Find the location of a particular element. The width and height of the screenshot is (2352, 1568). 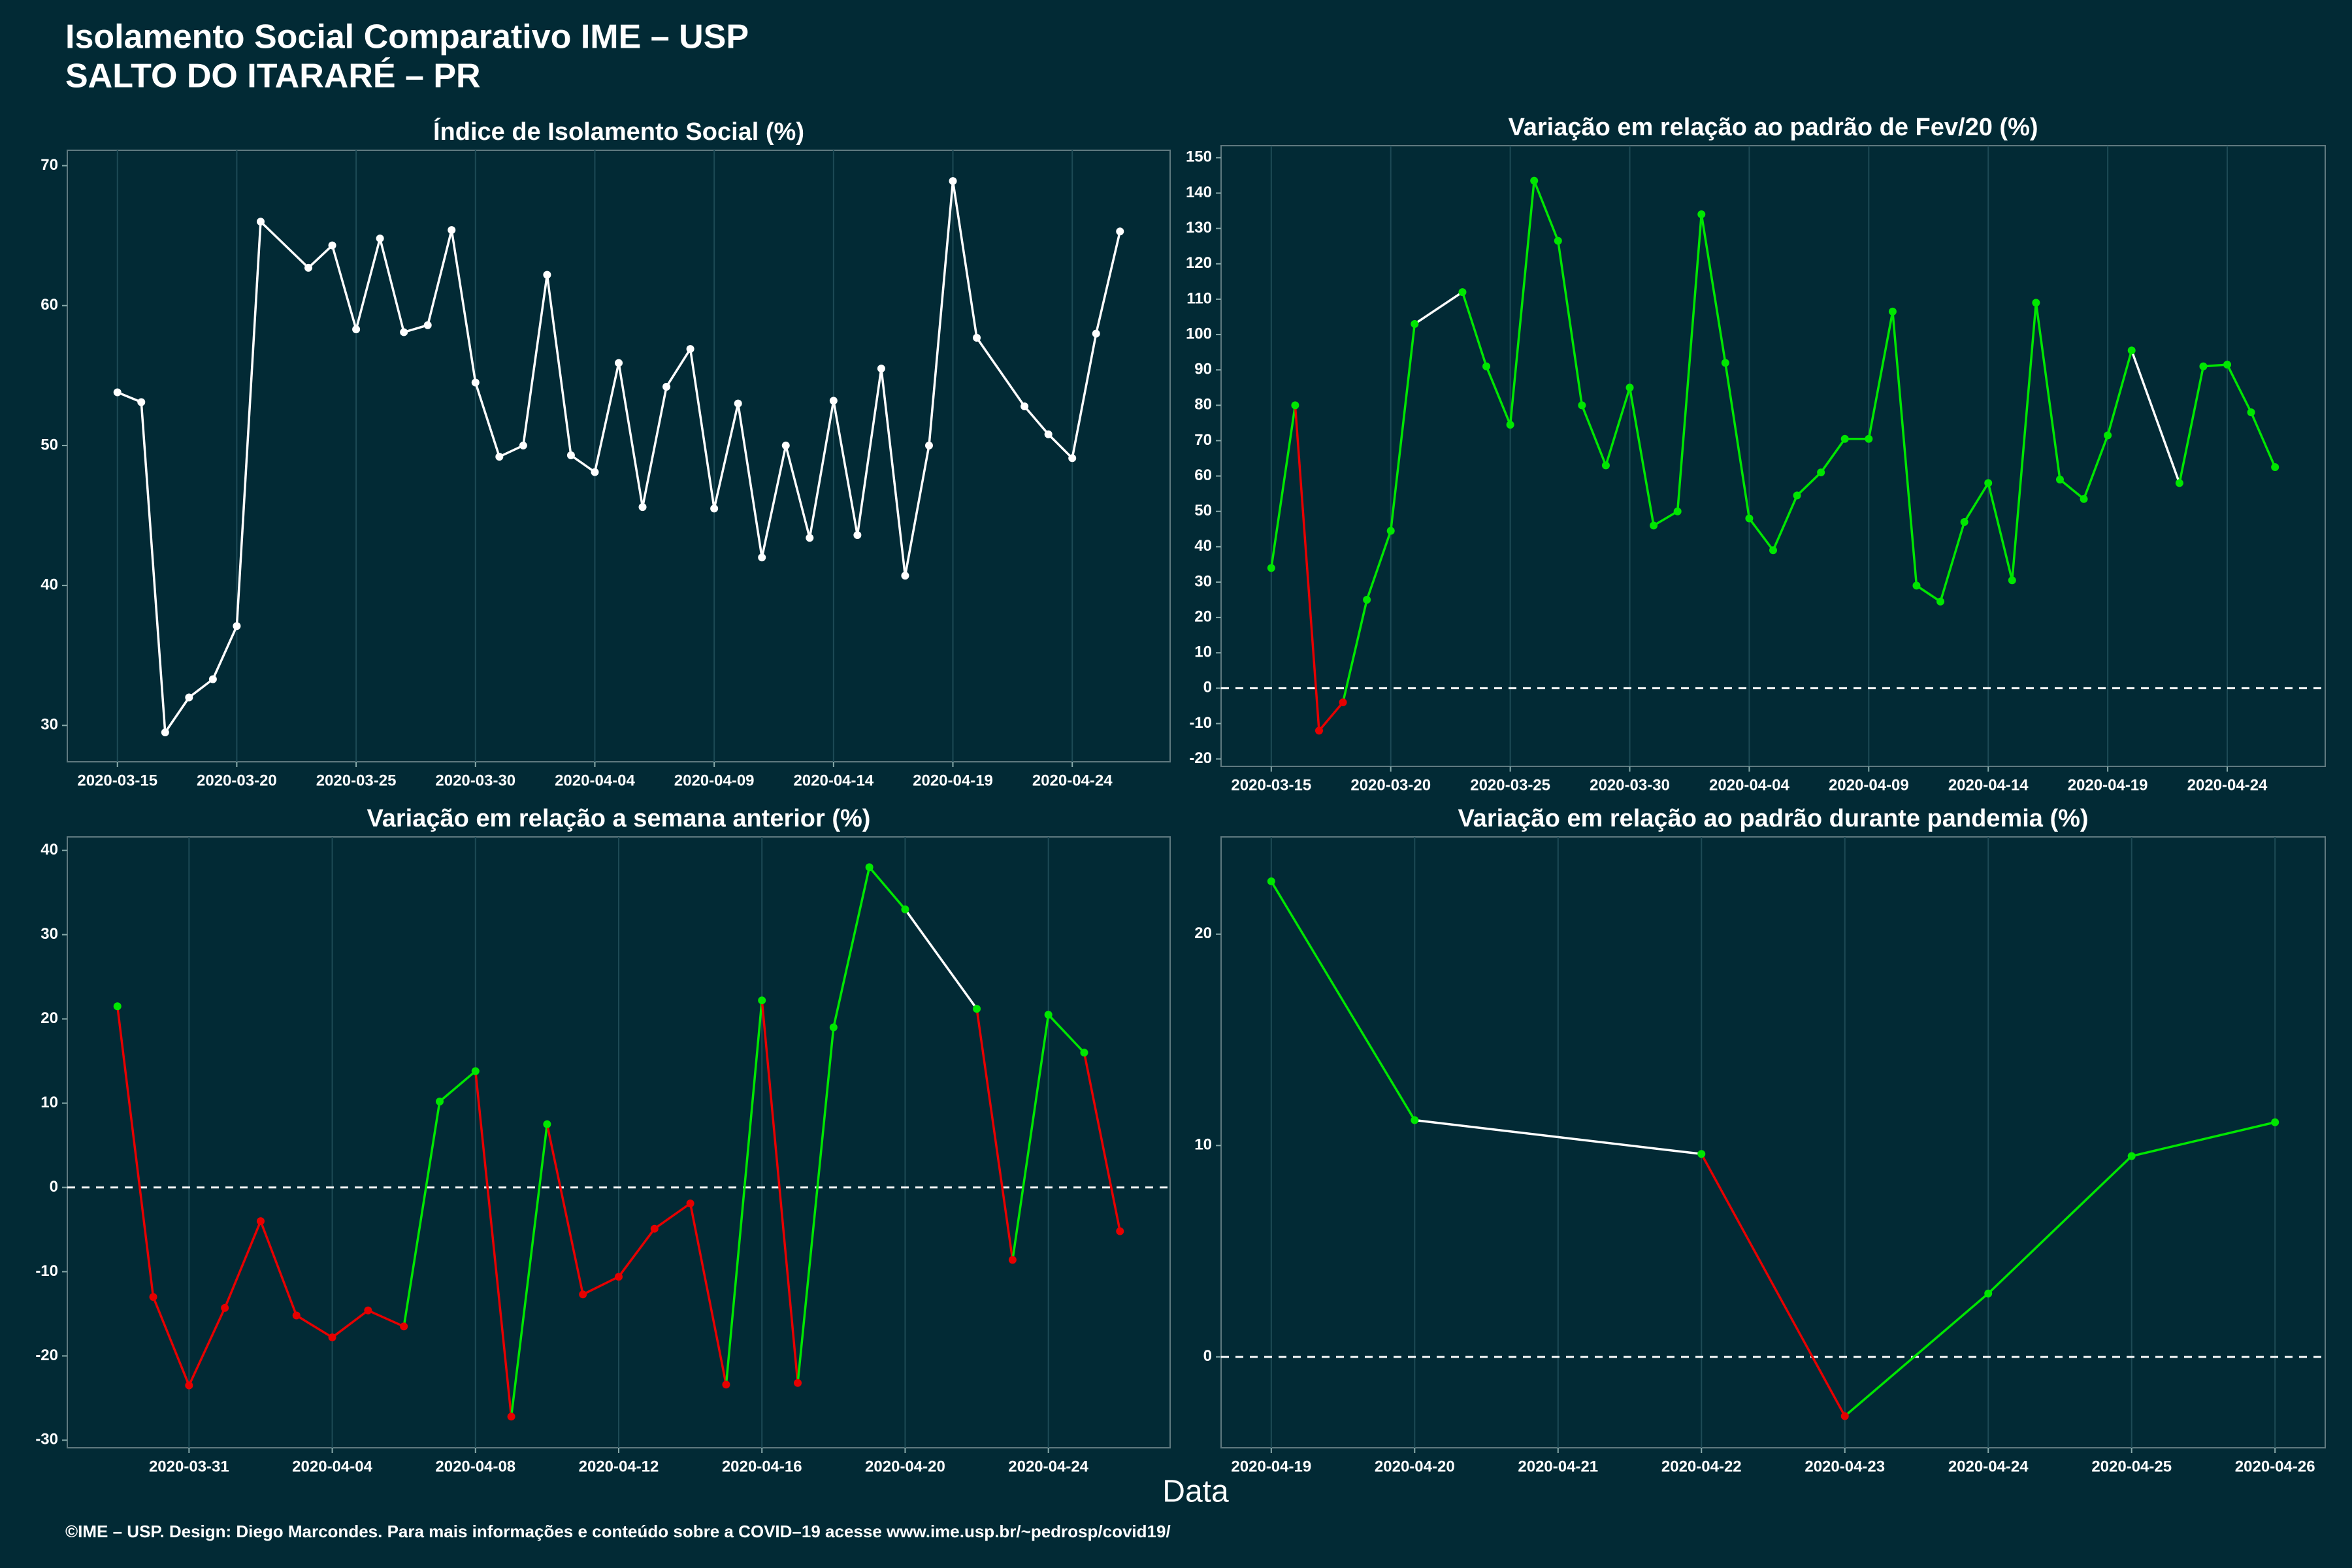

y-tick-label: 40 is located at coordinates (49, 849).